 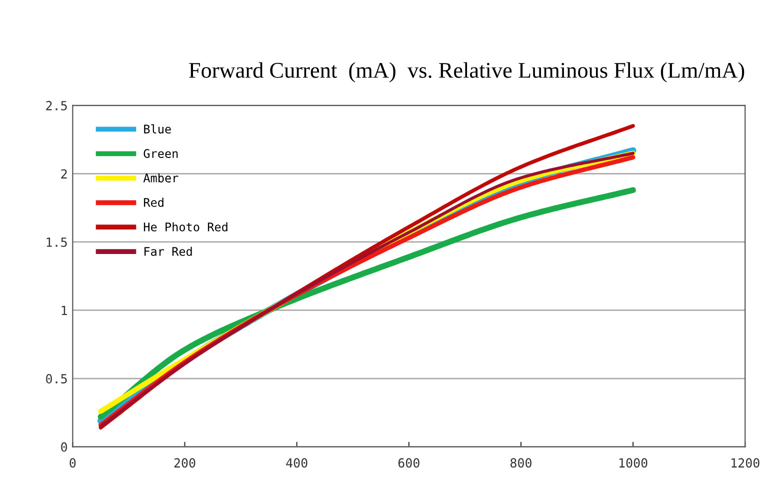 What do you see at coordinates (154, 202) in the screenshot?
I see `legend-label: Red` at bounding box center [154, 202].